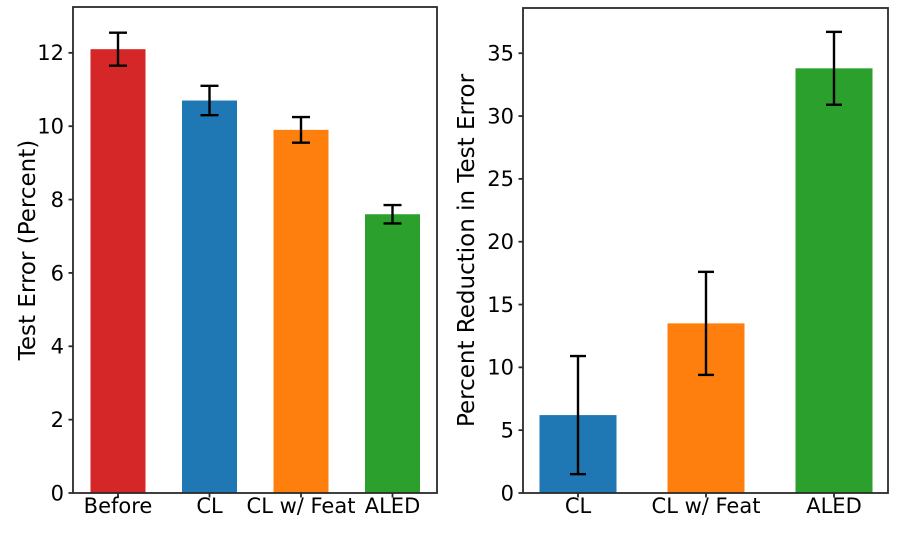 This screenshot has width=897, height=536. Describe the element at coordinates (118, 271) in the screenshot. I see `test-error-chart-bar-before` at that location.